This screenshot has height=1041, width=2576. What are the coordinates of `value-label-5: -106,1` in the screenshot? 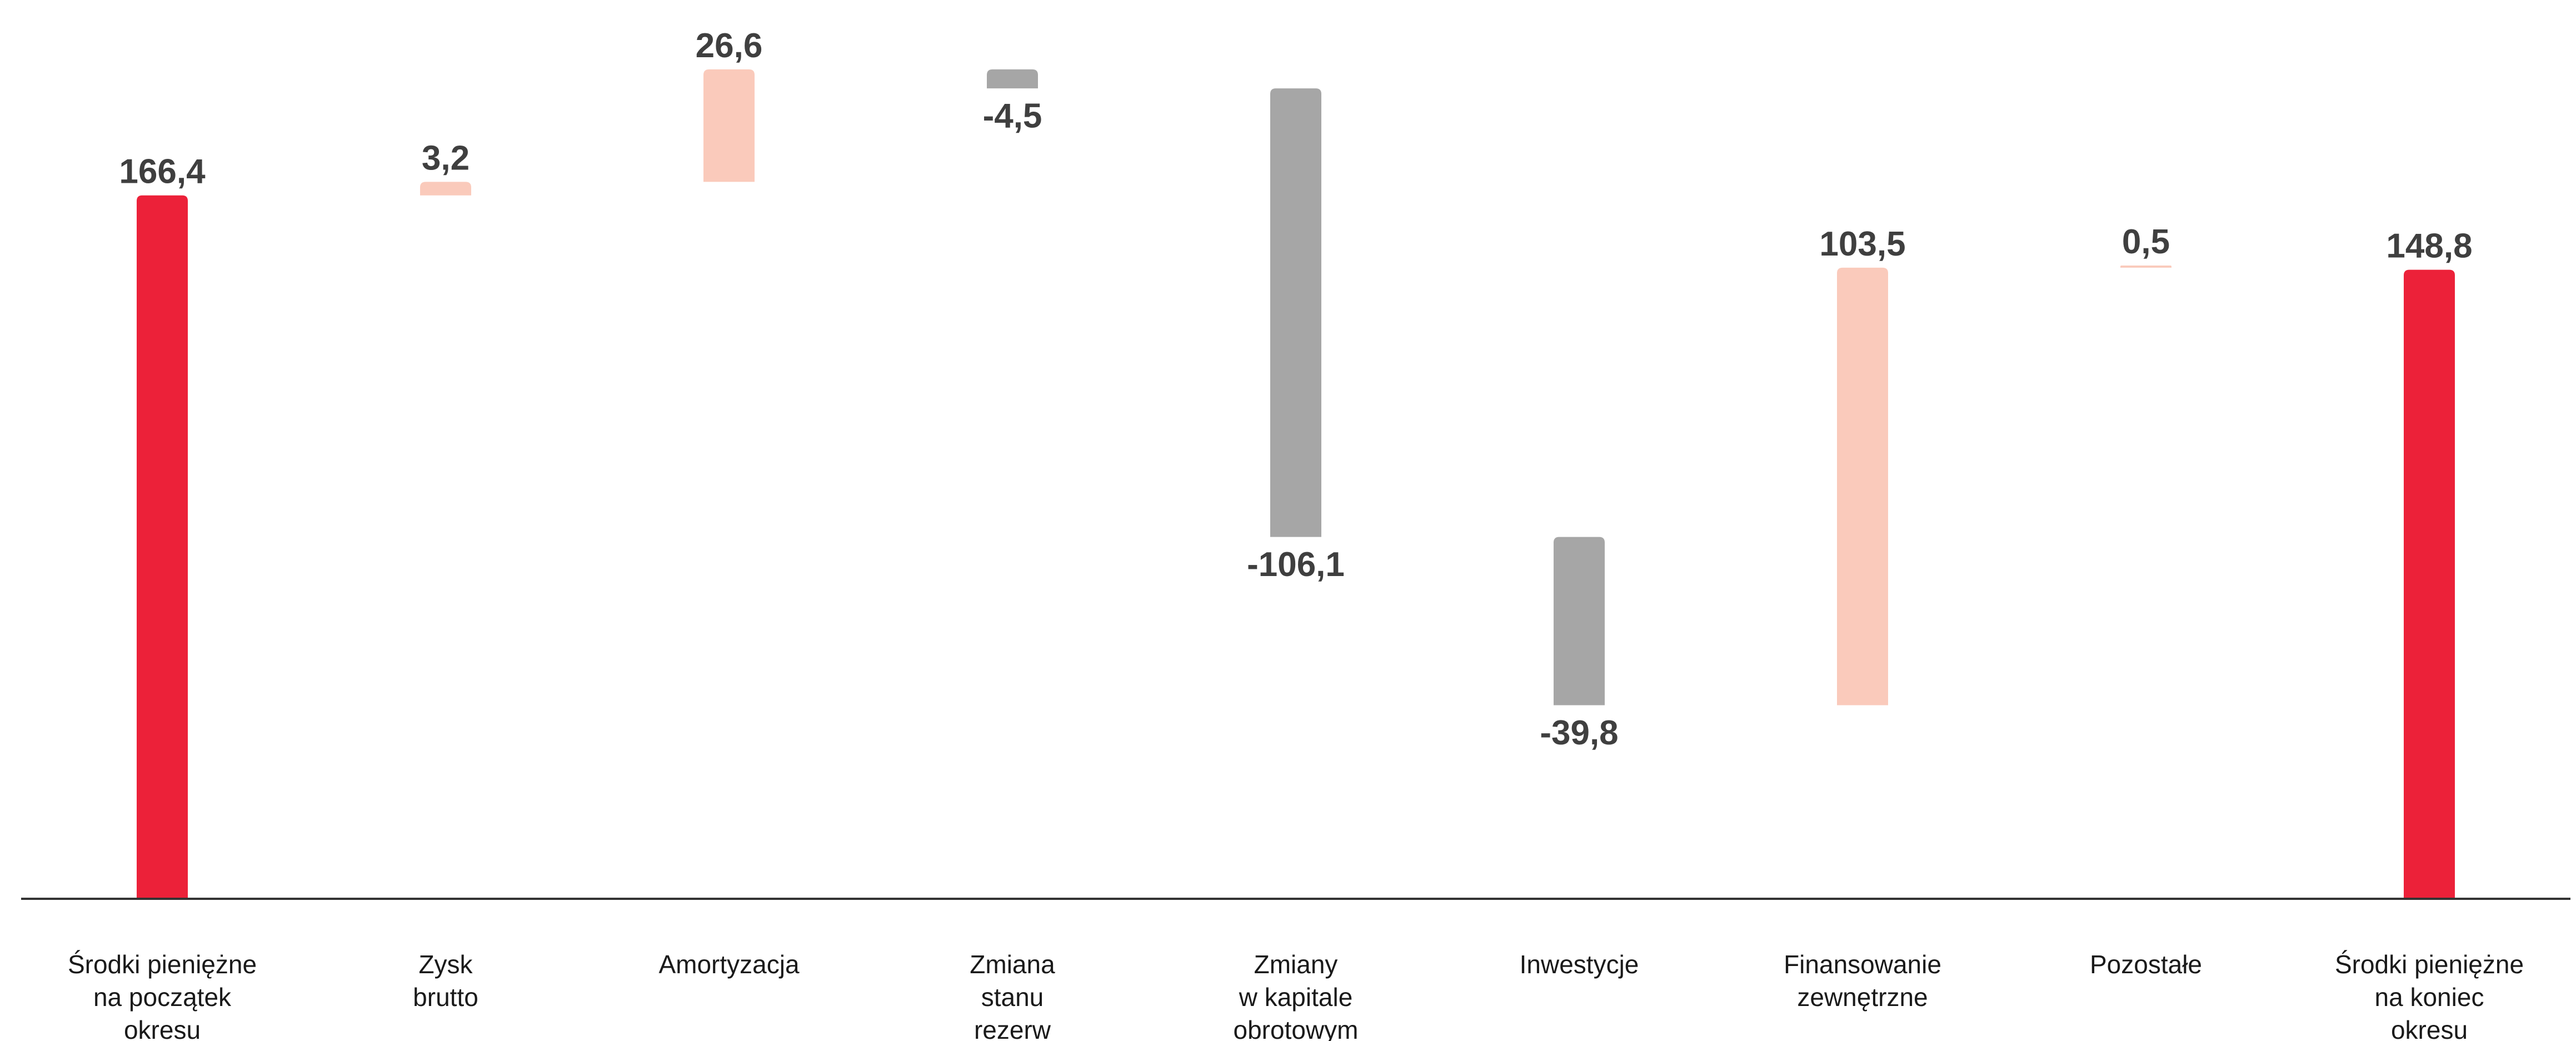 It's located at (1296, 564).